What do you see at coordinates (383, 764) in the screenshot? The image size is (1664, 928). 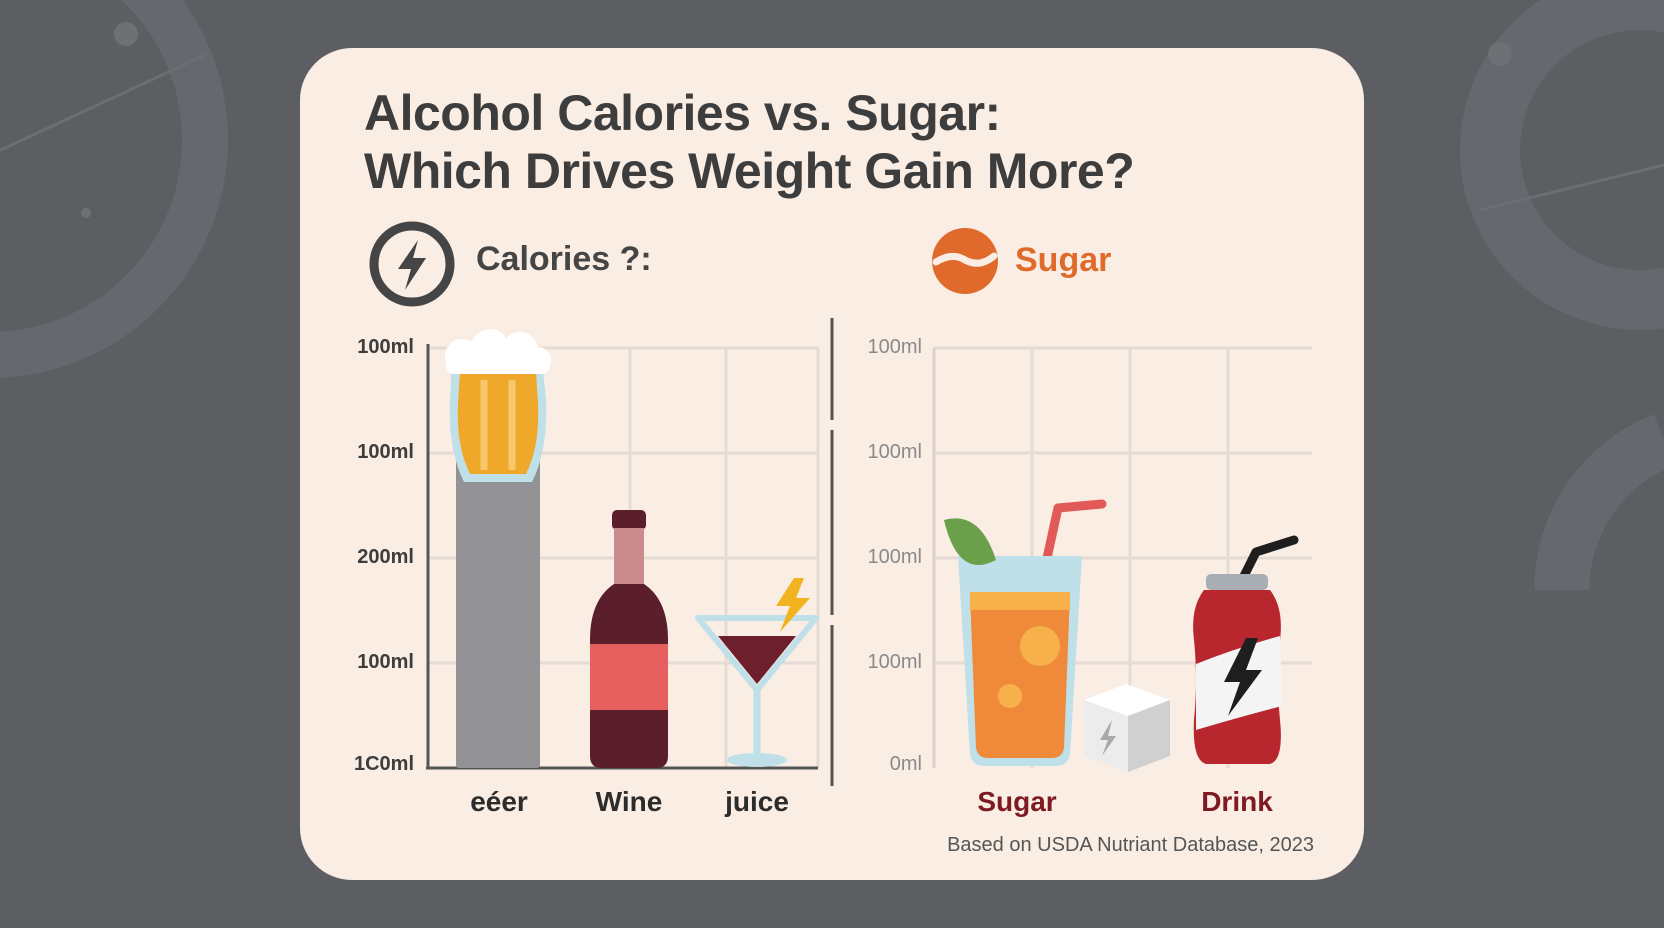 I see `y-tick-label: 1C0ml` at bounding box center [383, 764].